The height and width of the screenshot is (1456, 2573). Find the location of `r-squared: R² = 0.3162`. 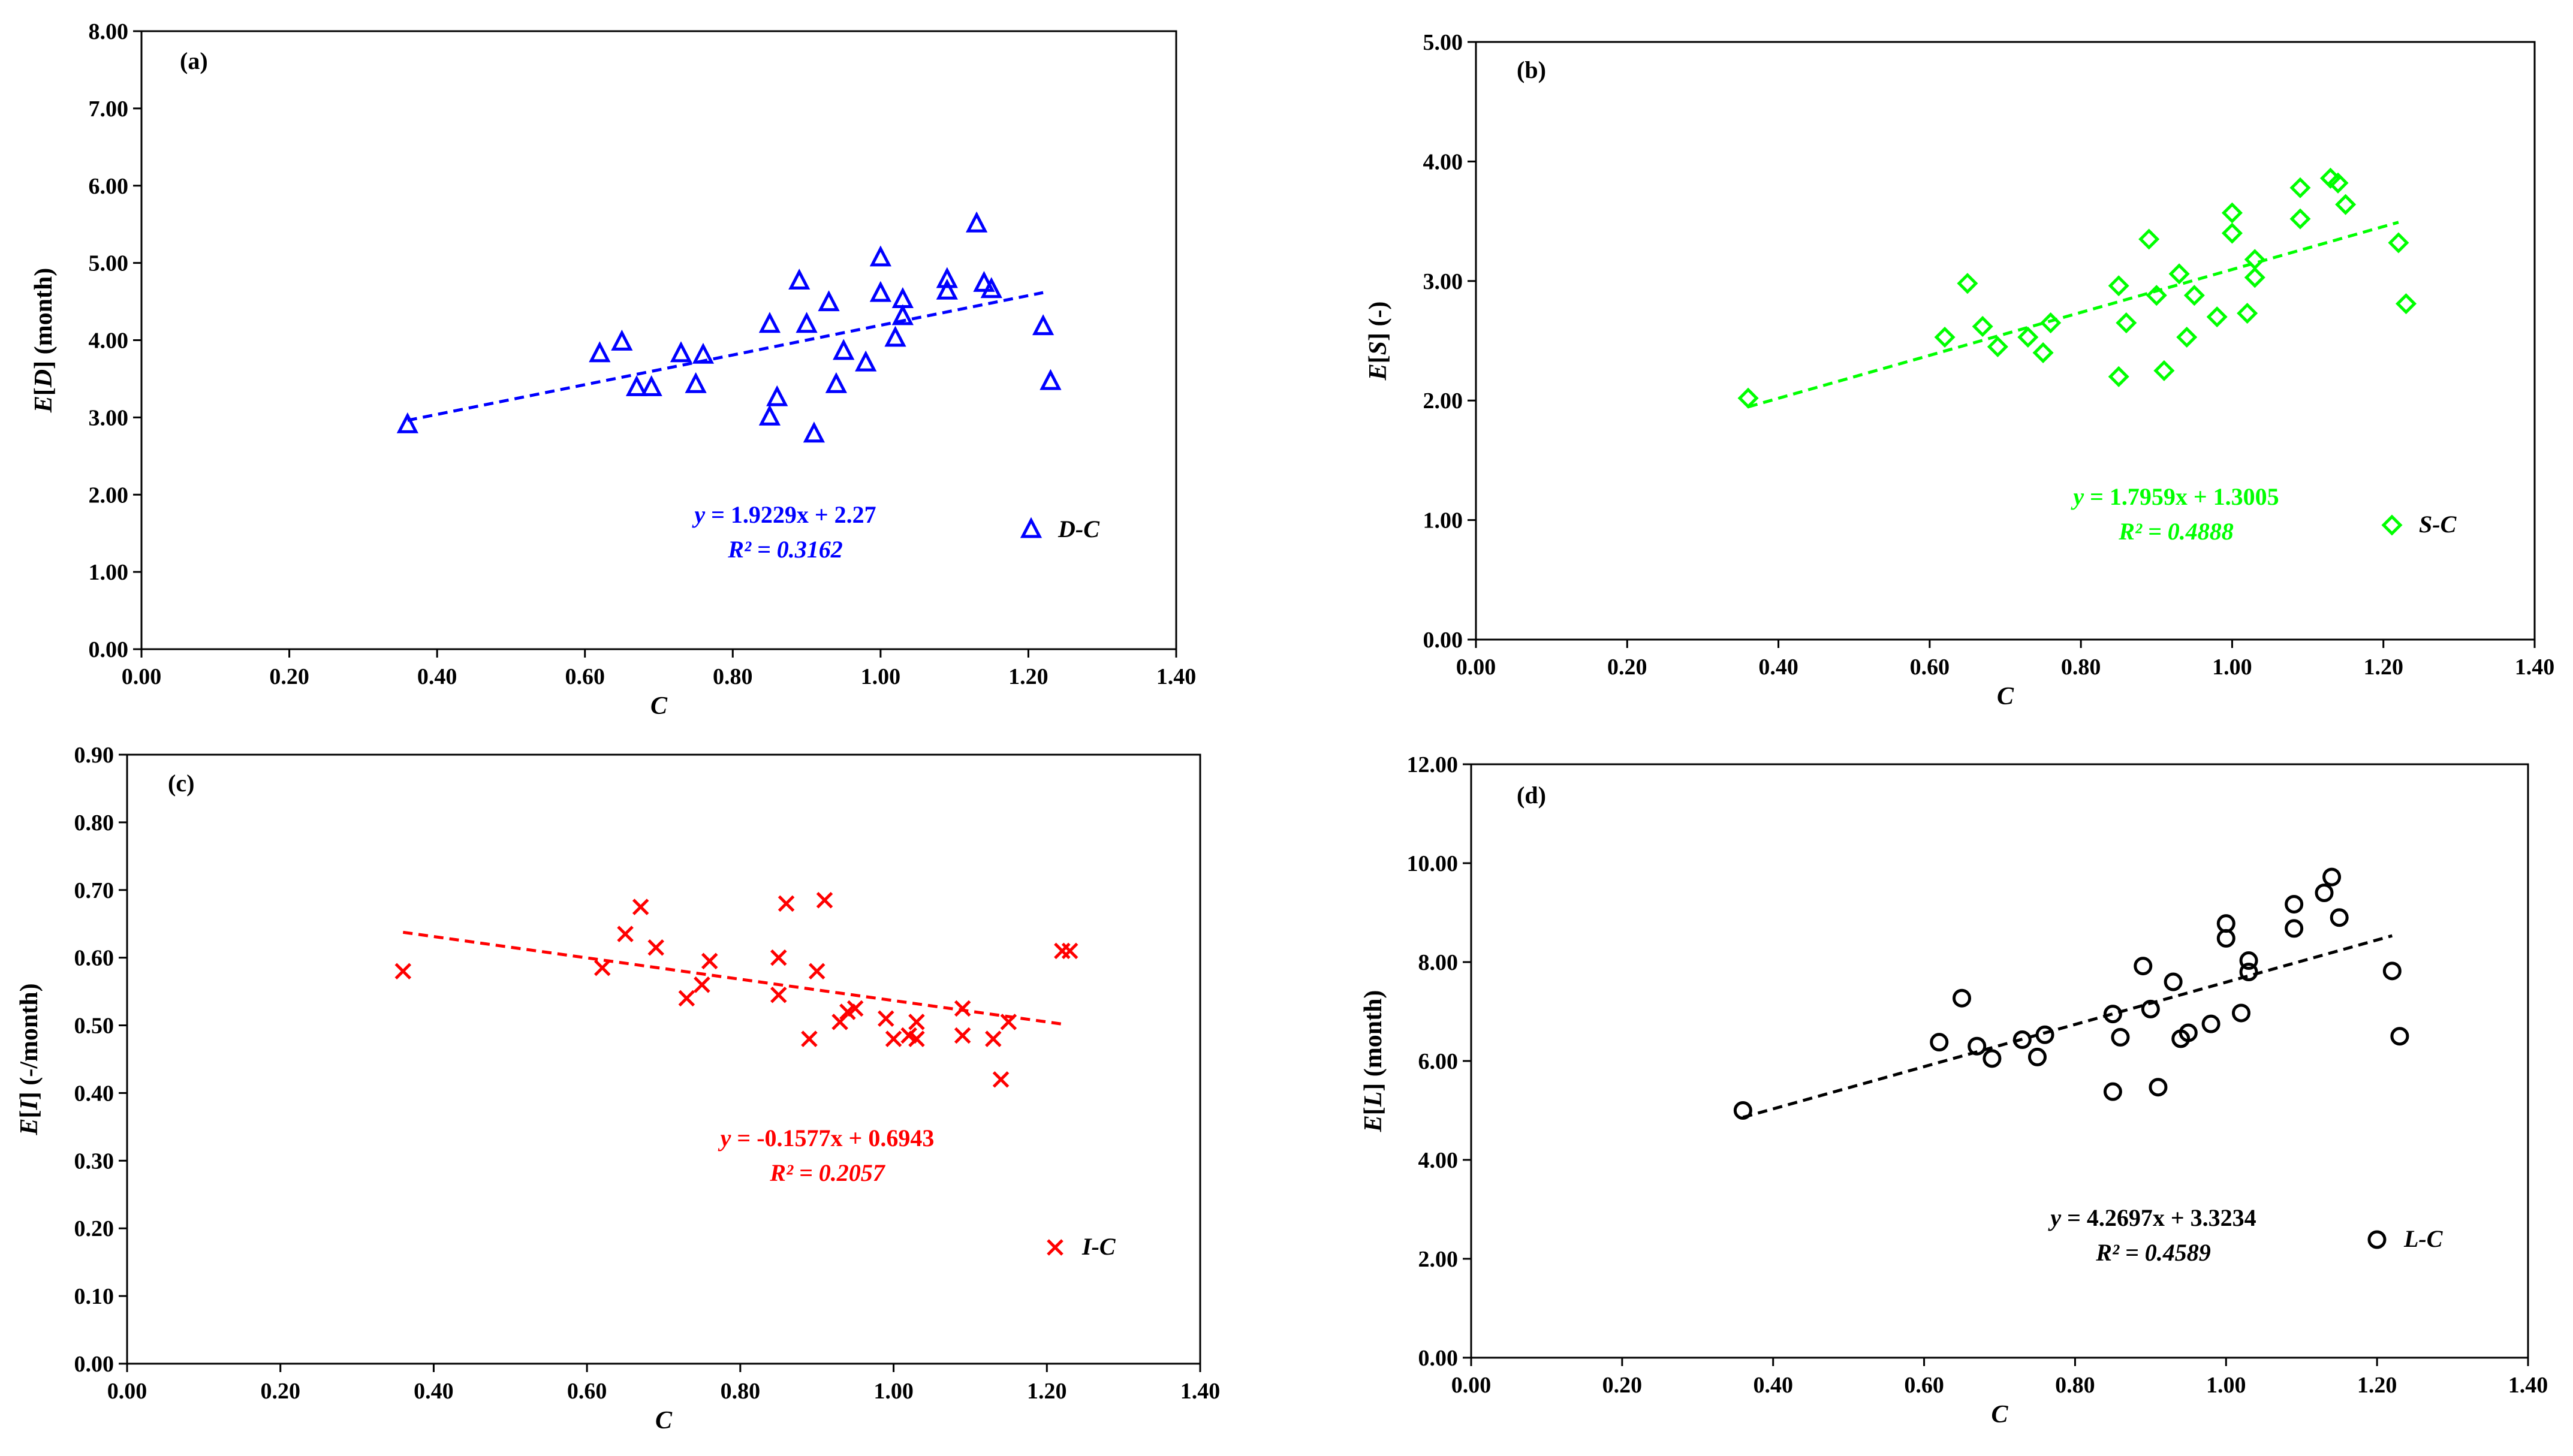

r-squared: R² = 0.3162 is located at coordinates (785, 549).